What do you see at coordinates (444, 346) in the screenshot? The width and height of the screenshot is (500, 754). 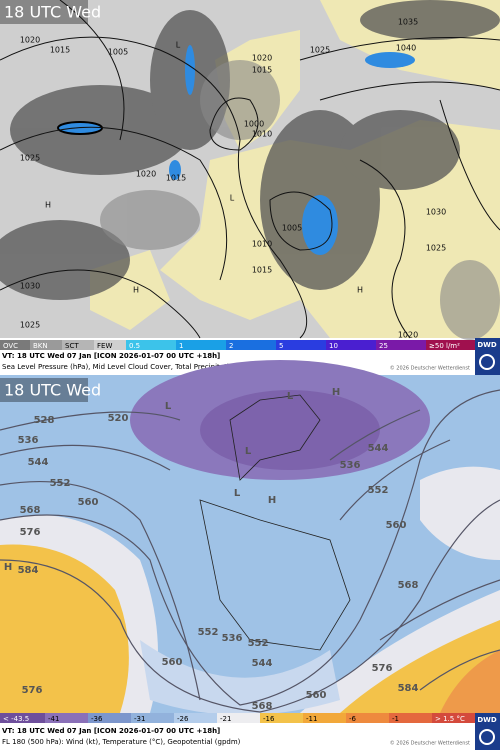 I see `legend-label: ≥50 l/m²` at bounding box center [444, 346].